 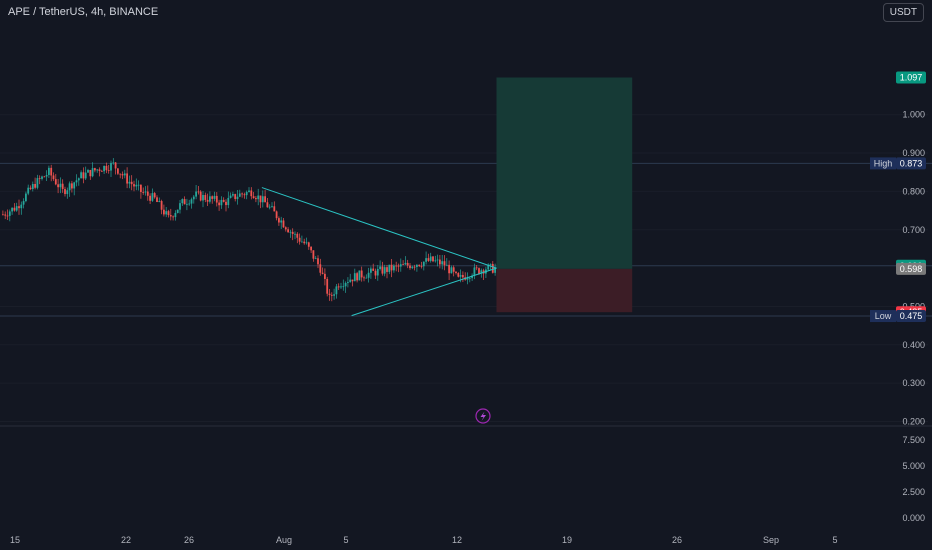 I want to click on time-tick-label: 5, so click(x=834, y=540).